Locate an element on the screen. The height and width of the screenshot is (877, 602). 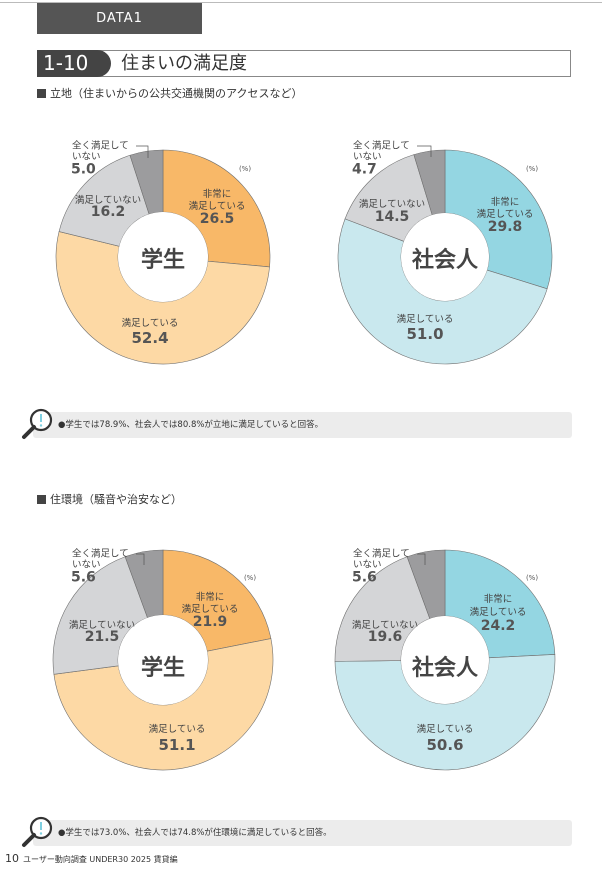
footer: 10 ユーザー動向調査 UNDER30 2025 賃貸編 is located at coordinates (91, 858).